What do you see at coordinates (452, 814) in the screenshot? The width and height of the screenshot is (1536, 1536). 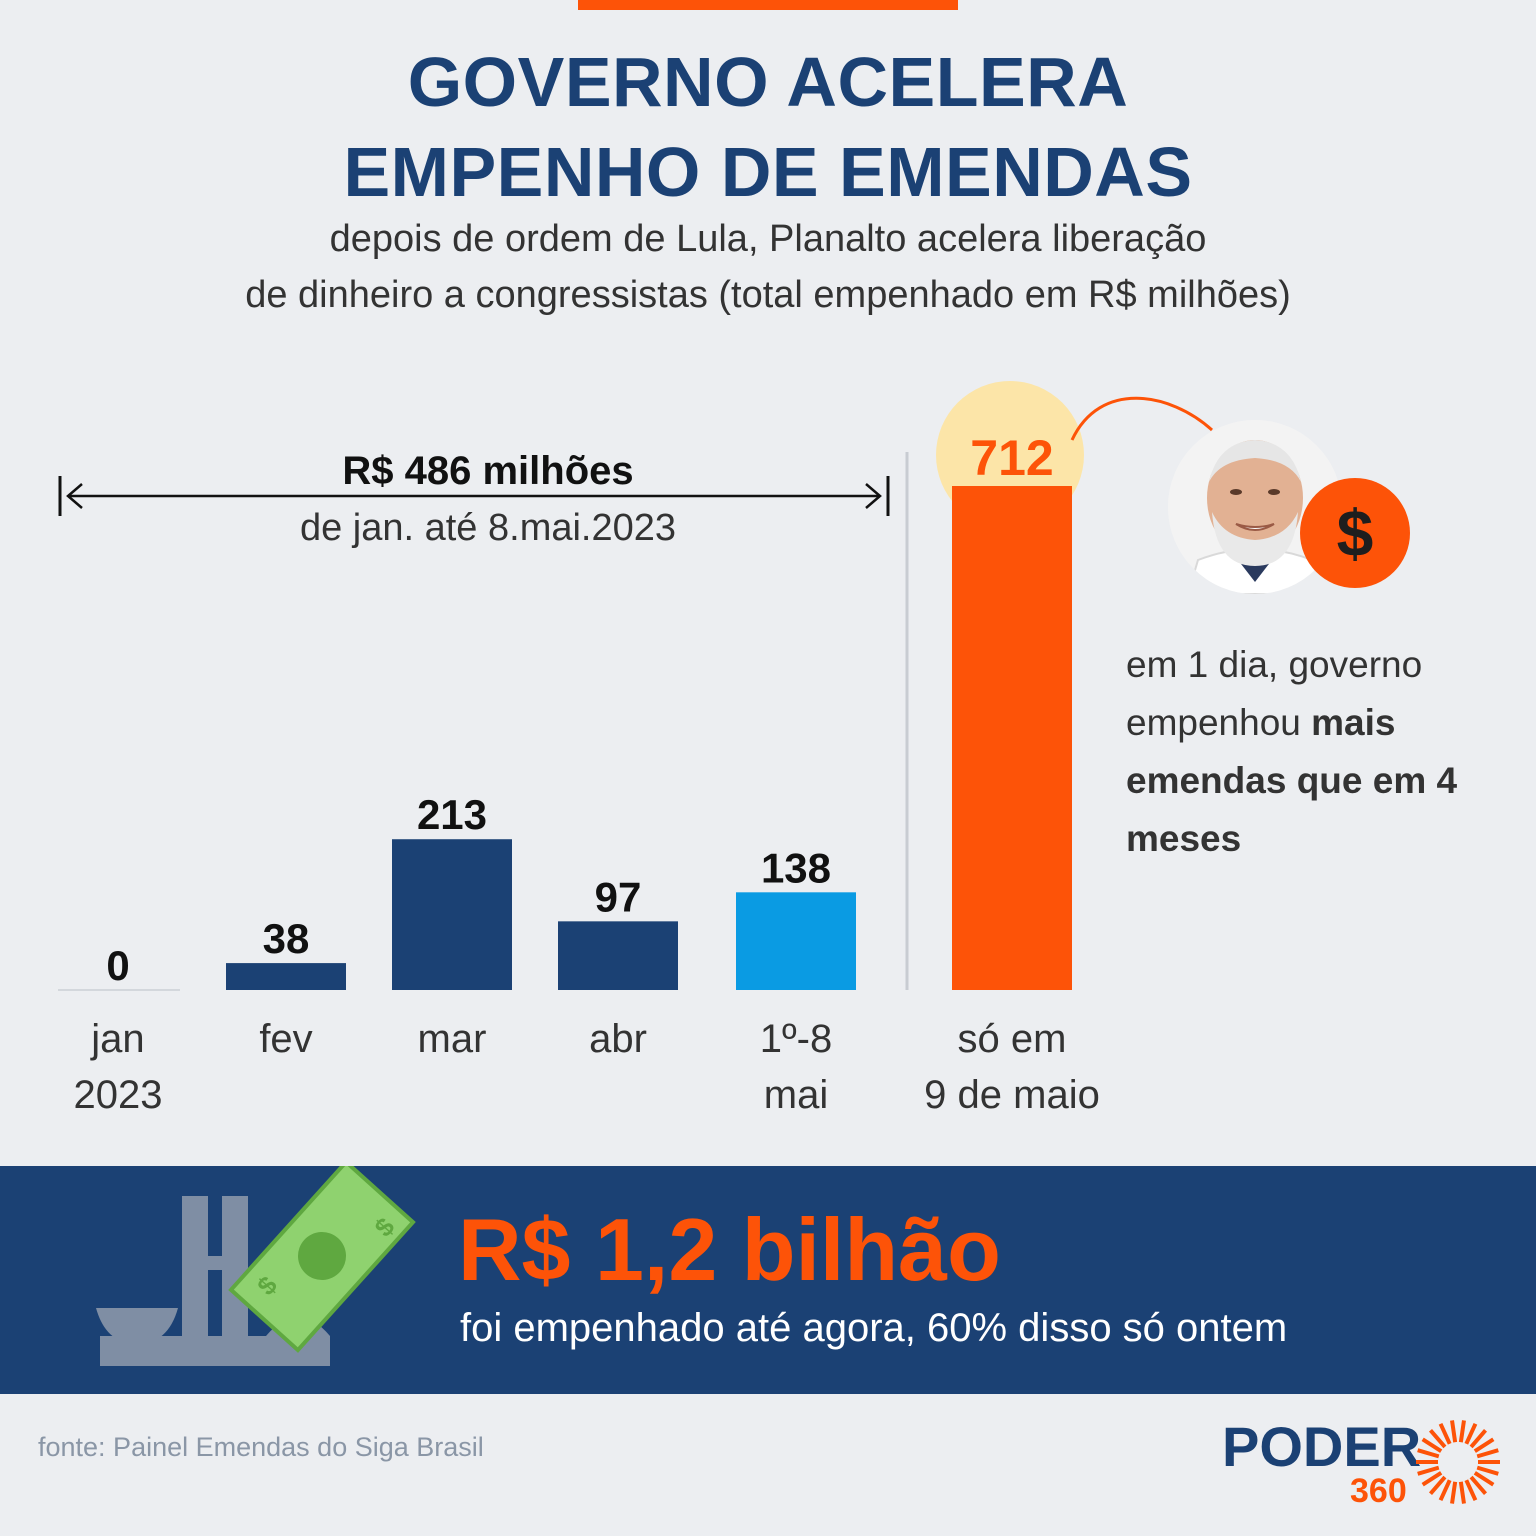 I see `value-label-2: 213` at bounding box center [452, 814].